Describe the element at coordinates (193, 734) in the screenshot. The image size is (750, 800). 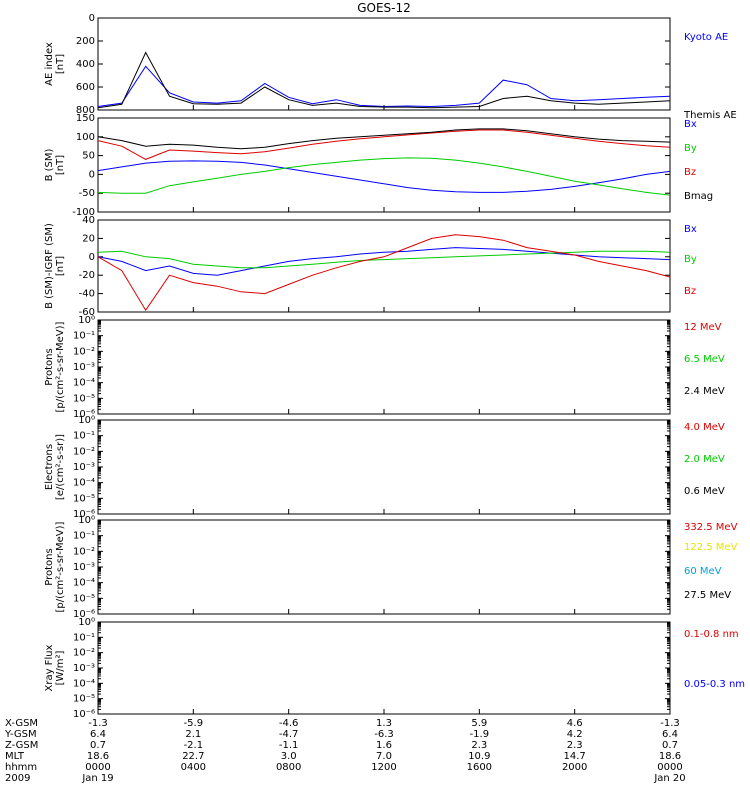
I see `ephemeris-value: 2.1` at that location.